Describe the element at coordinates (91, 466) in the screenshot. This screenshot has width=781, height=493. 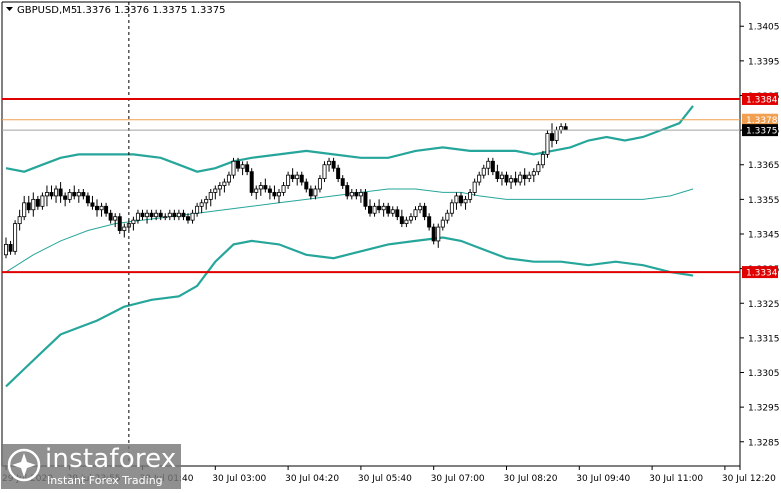
I see `instaforex-watermark: instaforex Instant Forex Trading` at that location.